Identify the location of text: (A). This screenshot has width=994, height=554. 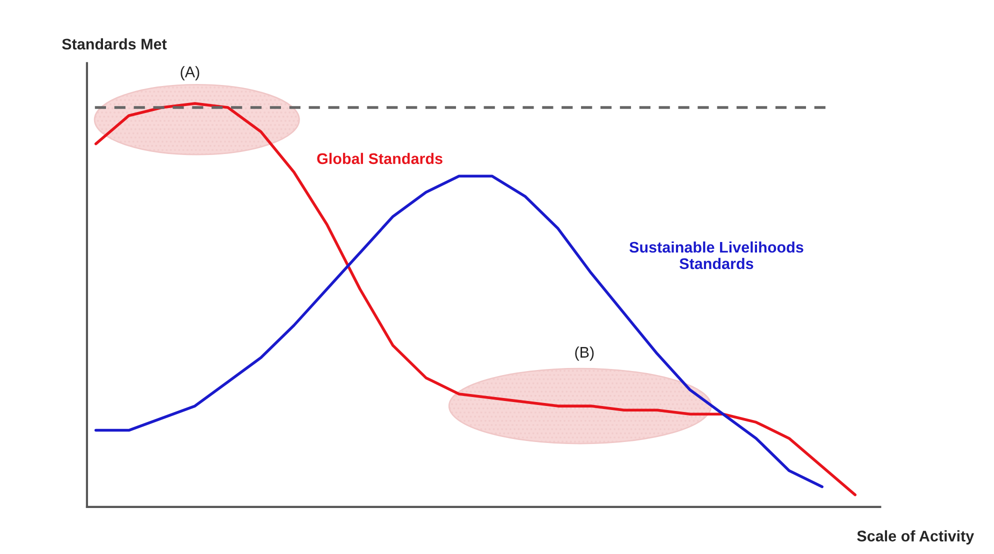
(190, 73).